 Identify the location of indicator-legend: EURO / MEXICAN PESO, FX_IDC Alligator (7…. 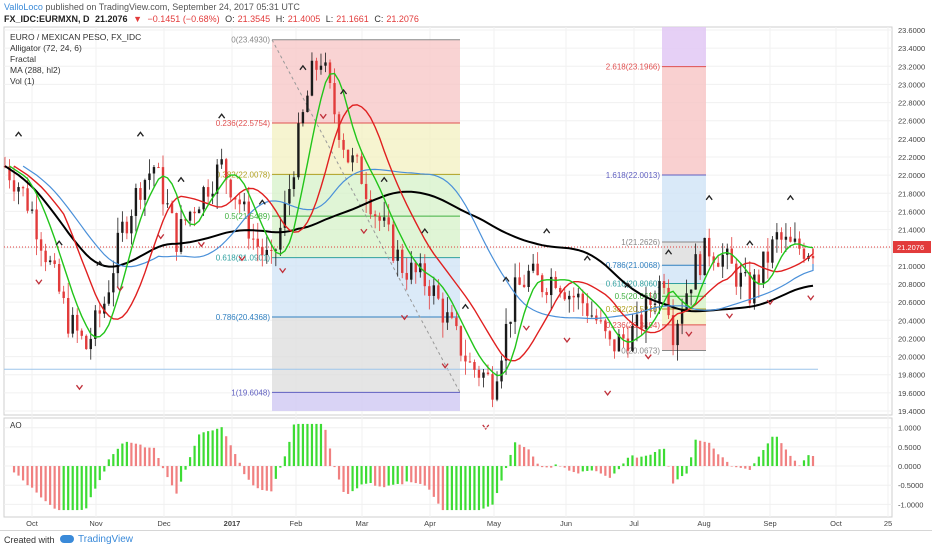
(75, 59).